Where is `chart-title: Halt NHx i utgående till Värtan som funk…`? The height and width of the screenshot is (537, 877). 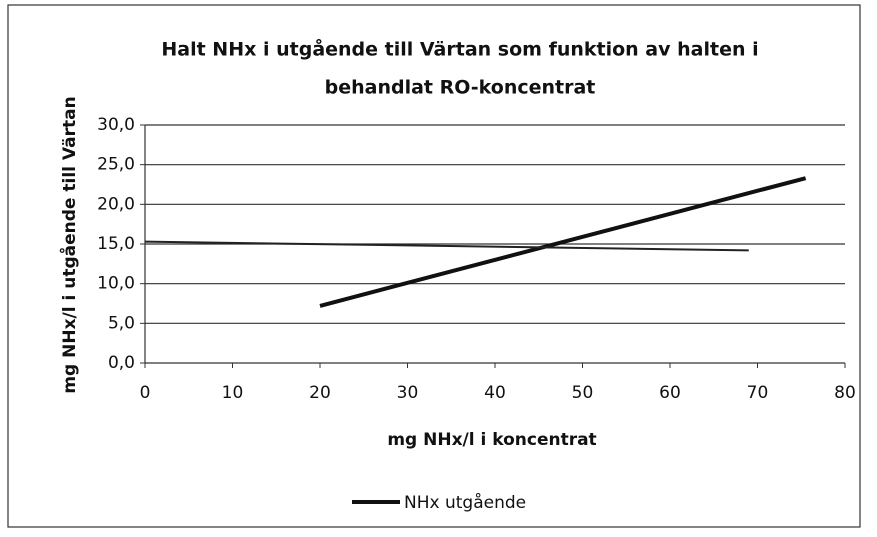
chart-title: Halt NHx i utgående till Värtan som funk… is located at coordinates (459, 49).